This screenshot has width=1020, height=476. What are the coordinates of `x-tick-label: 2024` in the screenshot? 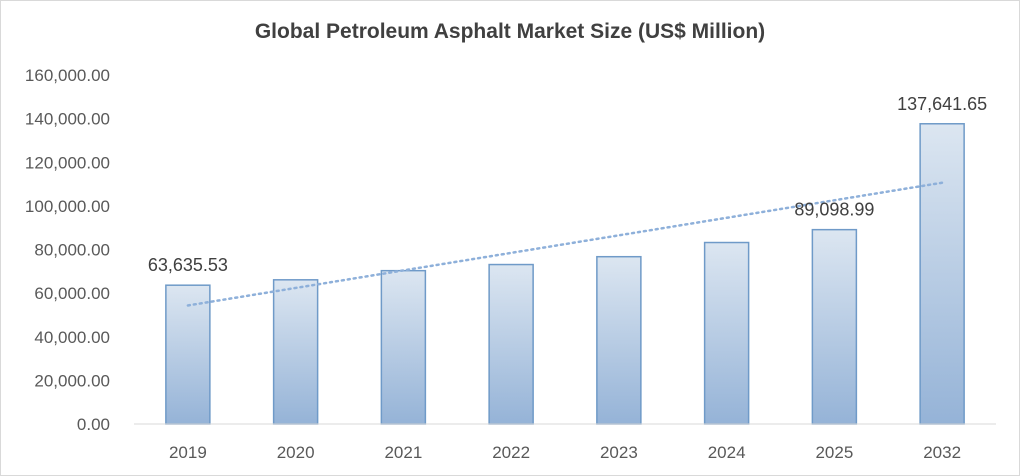 It's located at (727, 452).